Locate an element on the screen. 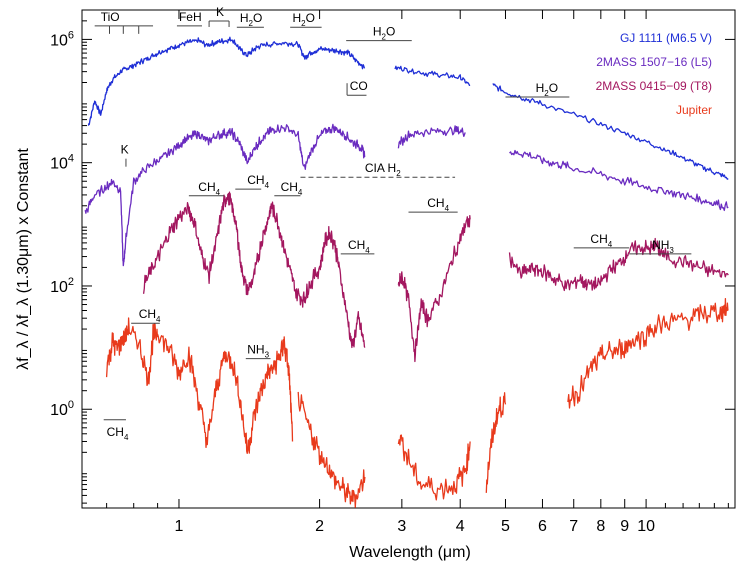  feature-annotation: NH3 is located at coordinates (660, 246).